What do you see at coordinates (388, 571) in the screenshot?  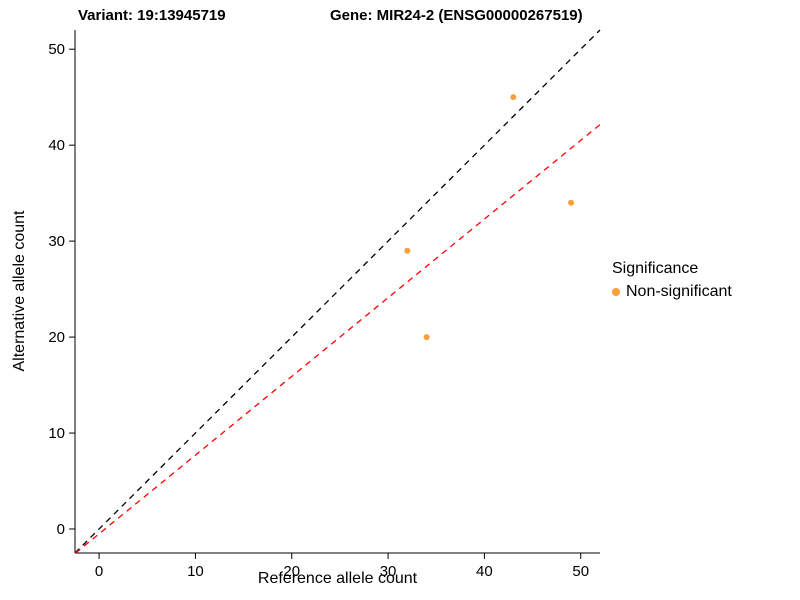 I see `x-tick-label: 30` at bounding box center [388, 571].